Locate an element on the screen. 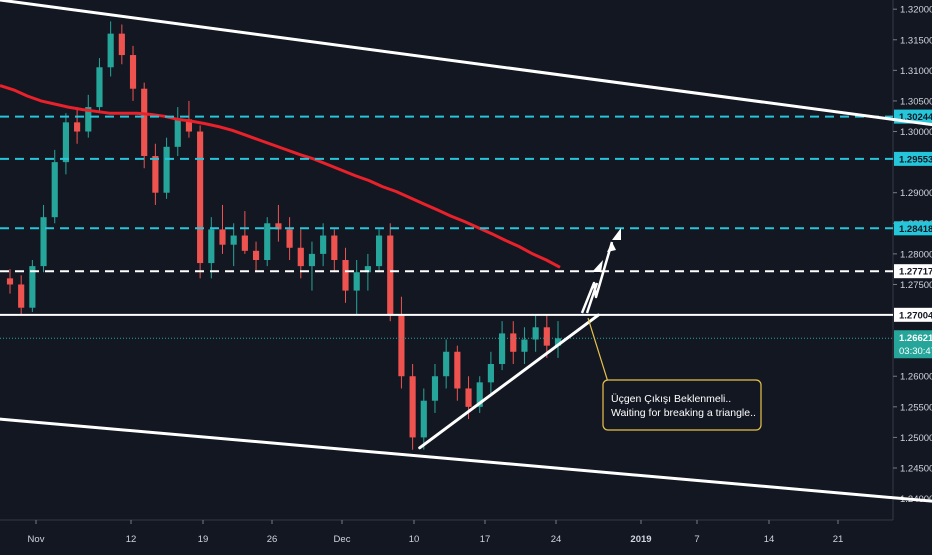 This screenshot has width=932, height=555. date-tick-label: 7 is located at coordinates (696, 539).